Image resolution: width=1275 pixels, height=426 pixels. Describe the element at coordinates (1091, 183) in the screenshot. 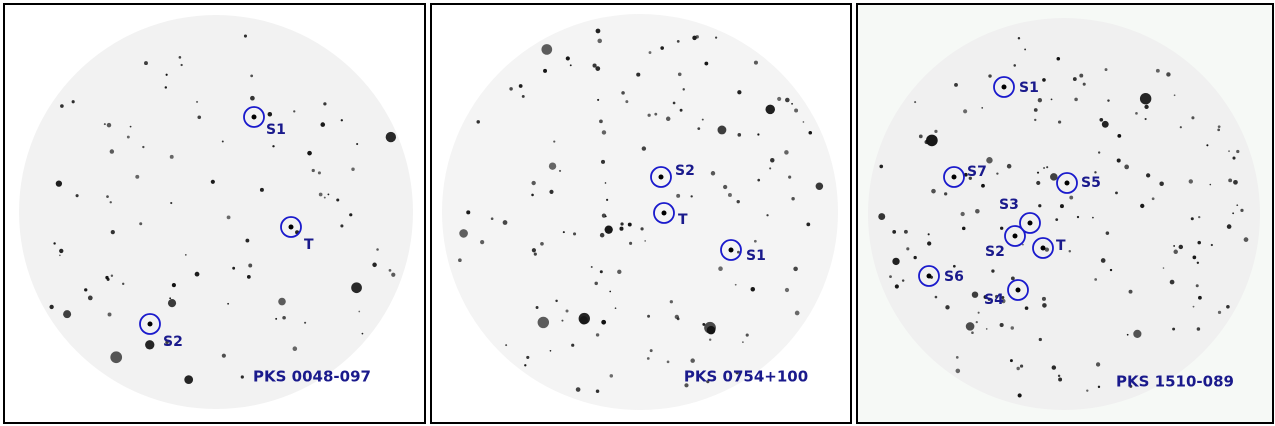

I see `marker-label: S5` at that location.